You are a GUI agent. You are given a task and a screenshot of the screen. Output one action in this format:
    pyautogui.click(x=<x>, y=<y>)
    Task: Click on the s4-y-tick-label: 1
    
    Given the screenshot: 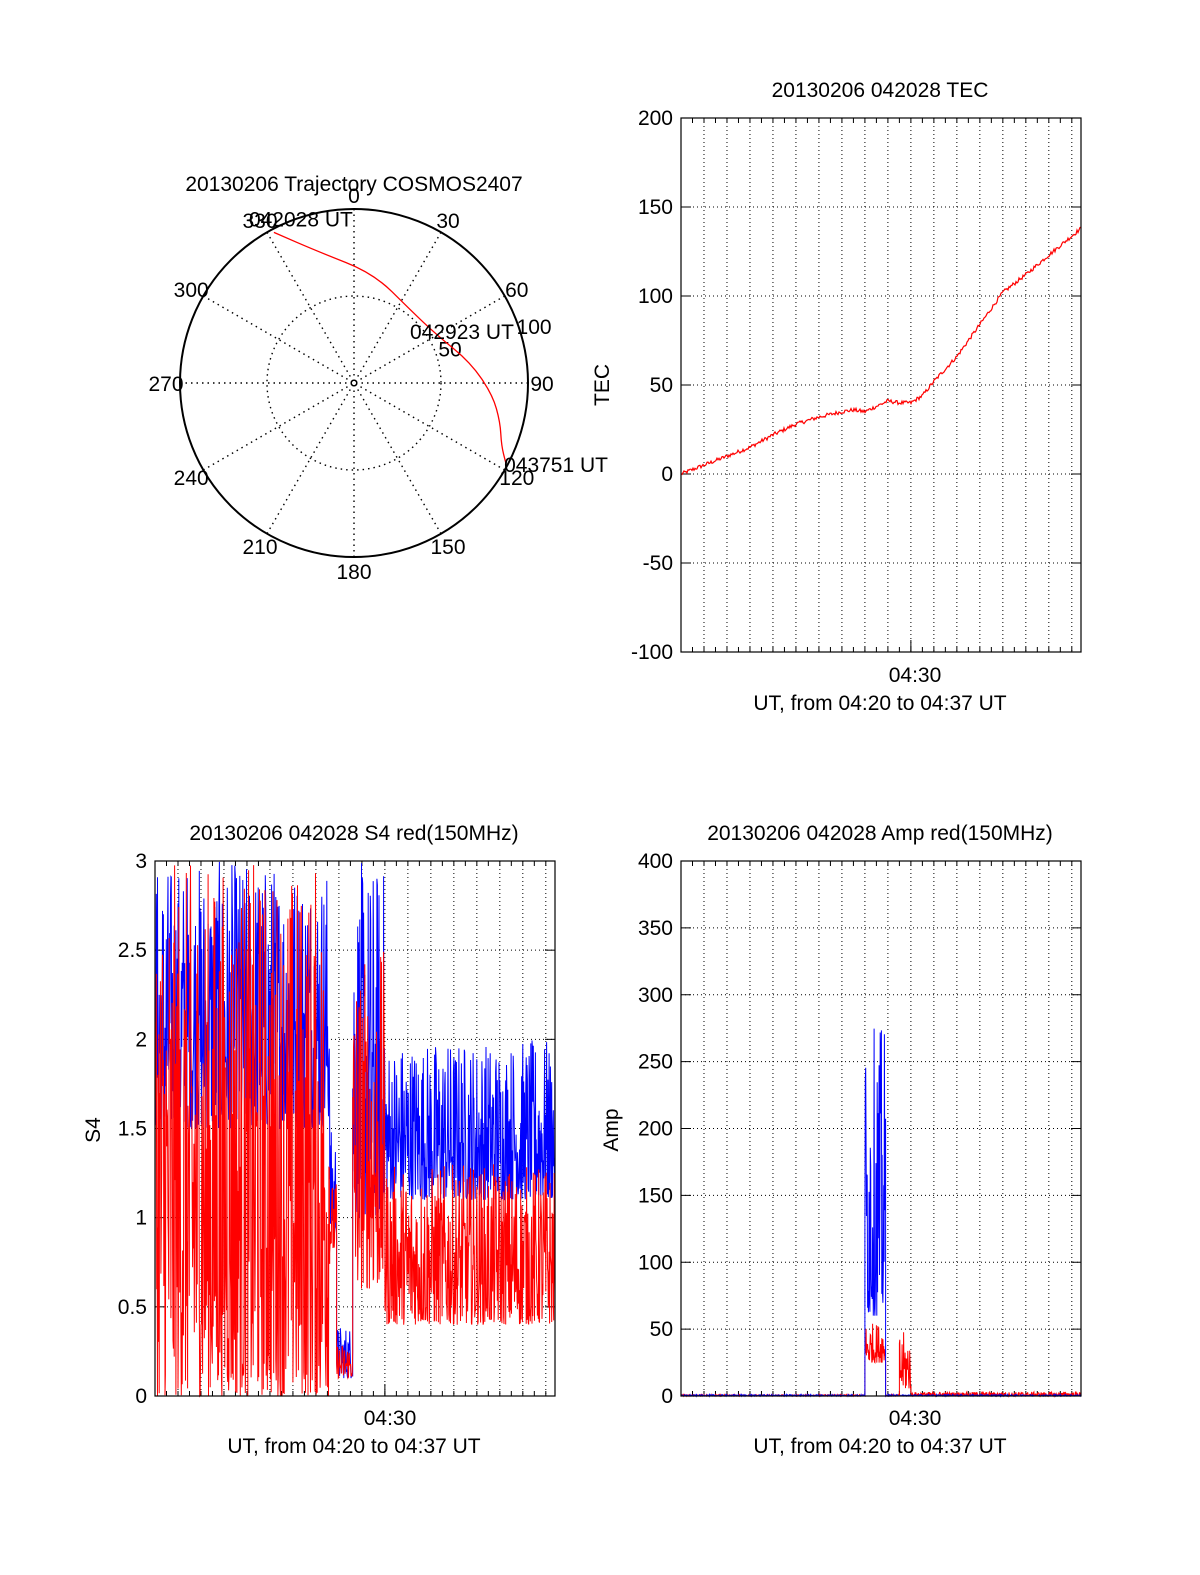 What is the action you would take?
    pyautogui.click(x=141, y=1218)
    